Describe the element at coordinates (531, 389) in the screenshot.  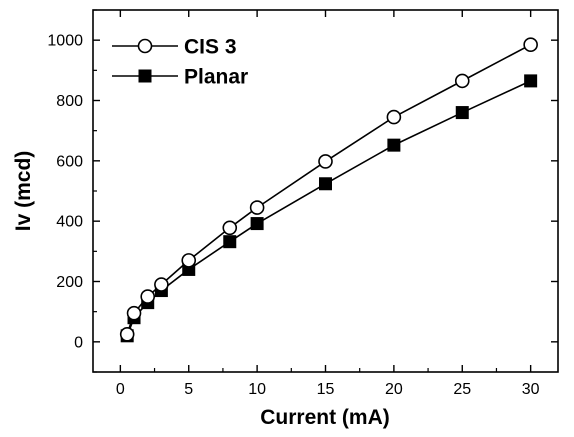
I see `x-tick-label: 30` at that location.